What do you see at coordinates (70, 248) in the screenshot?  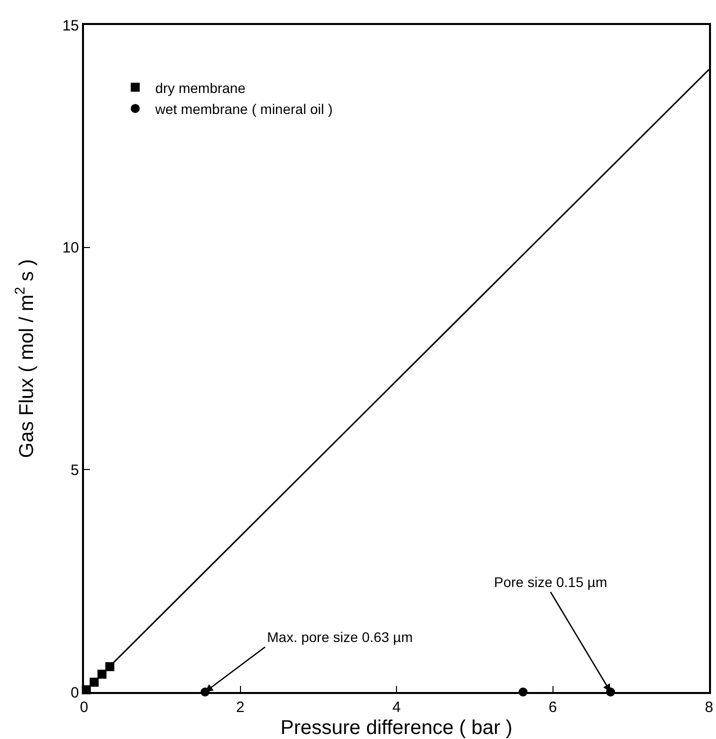 I see `y-tick-label: 10` at bounding box center [70, 248].